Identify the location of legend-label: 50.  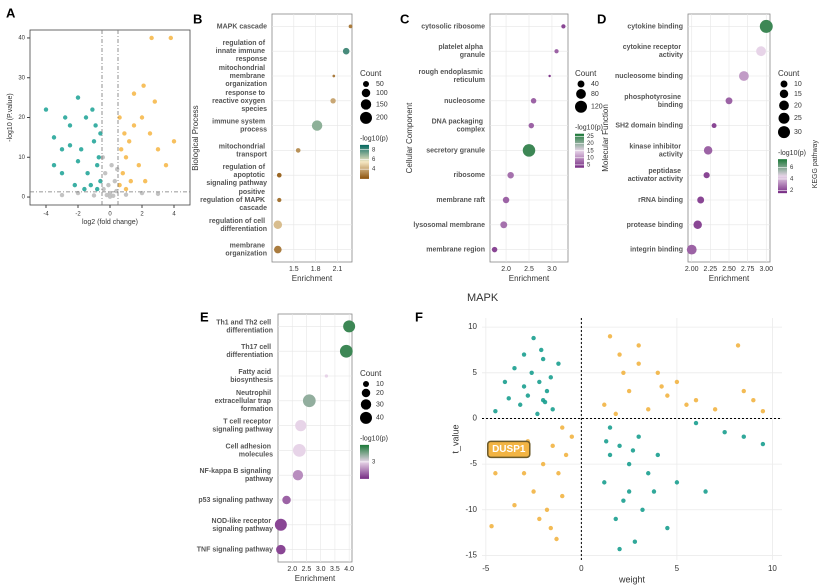
(380, 84).